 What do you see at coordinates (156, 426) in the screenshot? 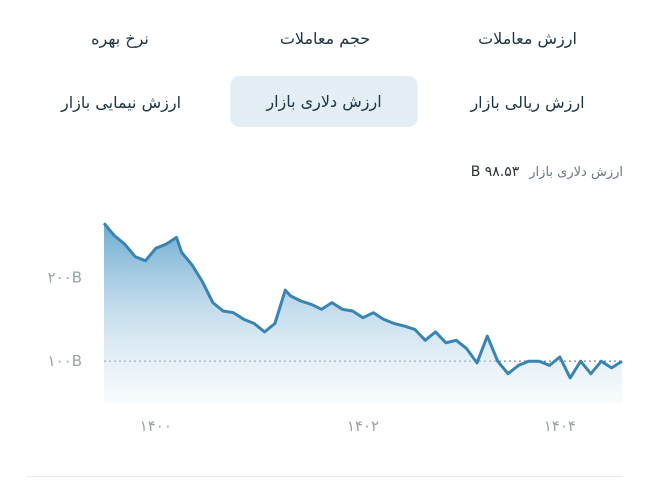
I see `x-tick-label: ۱۴۰۰` at bounding box center [156, 426].